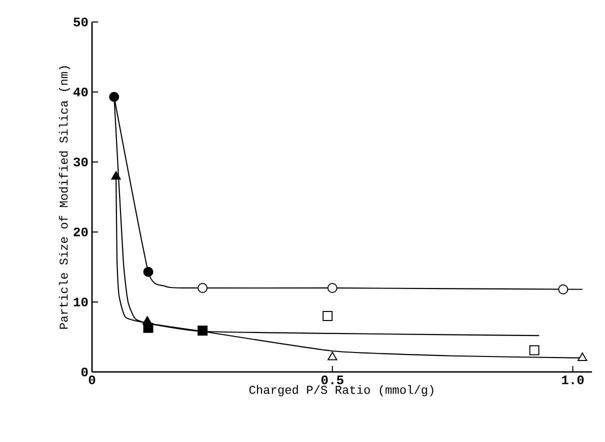 The image size is (605, 442). Describe the element at coordinates (332, 379) in the screenshot. I see `x-tick-label: 0.5` at that location.